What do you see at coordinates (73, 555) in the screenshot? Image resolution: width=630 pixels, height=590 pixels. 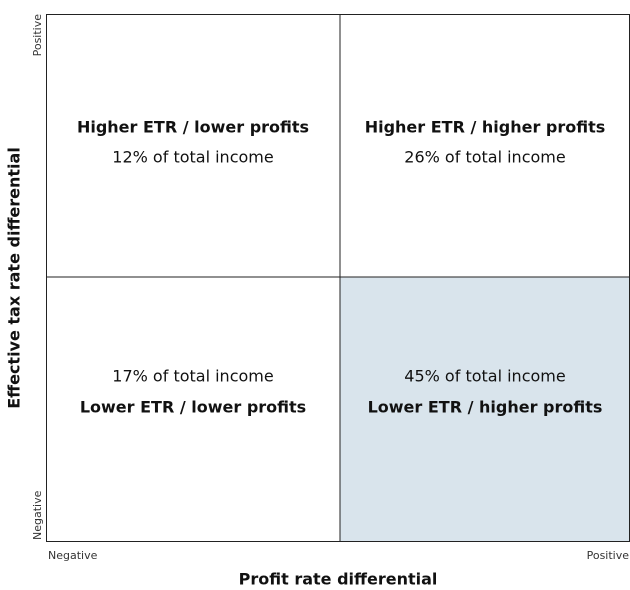 I see `x-axis-low: Negative` at bounding box center [73, 555].